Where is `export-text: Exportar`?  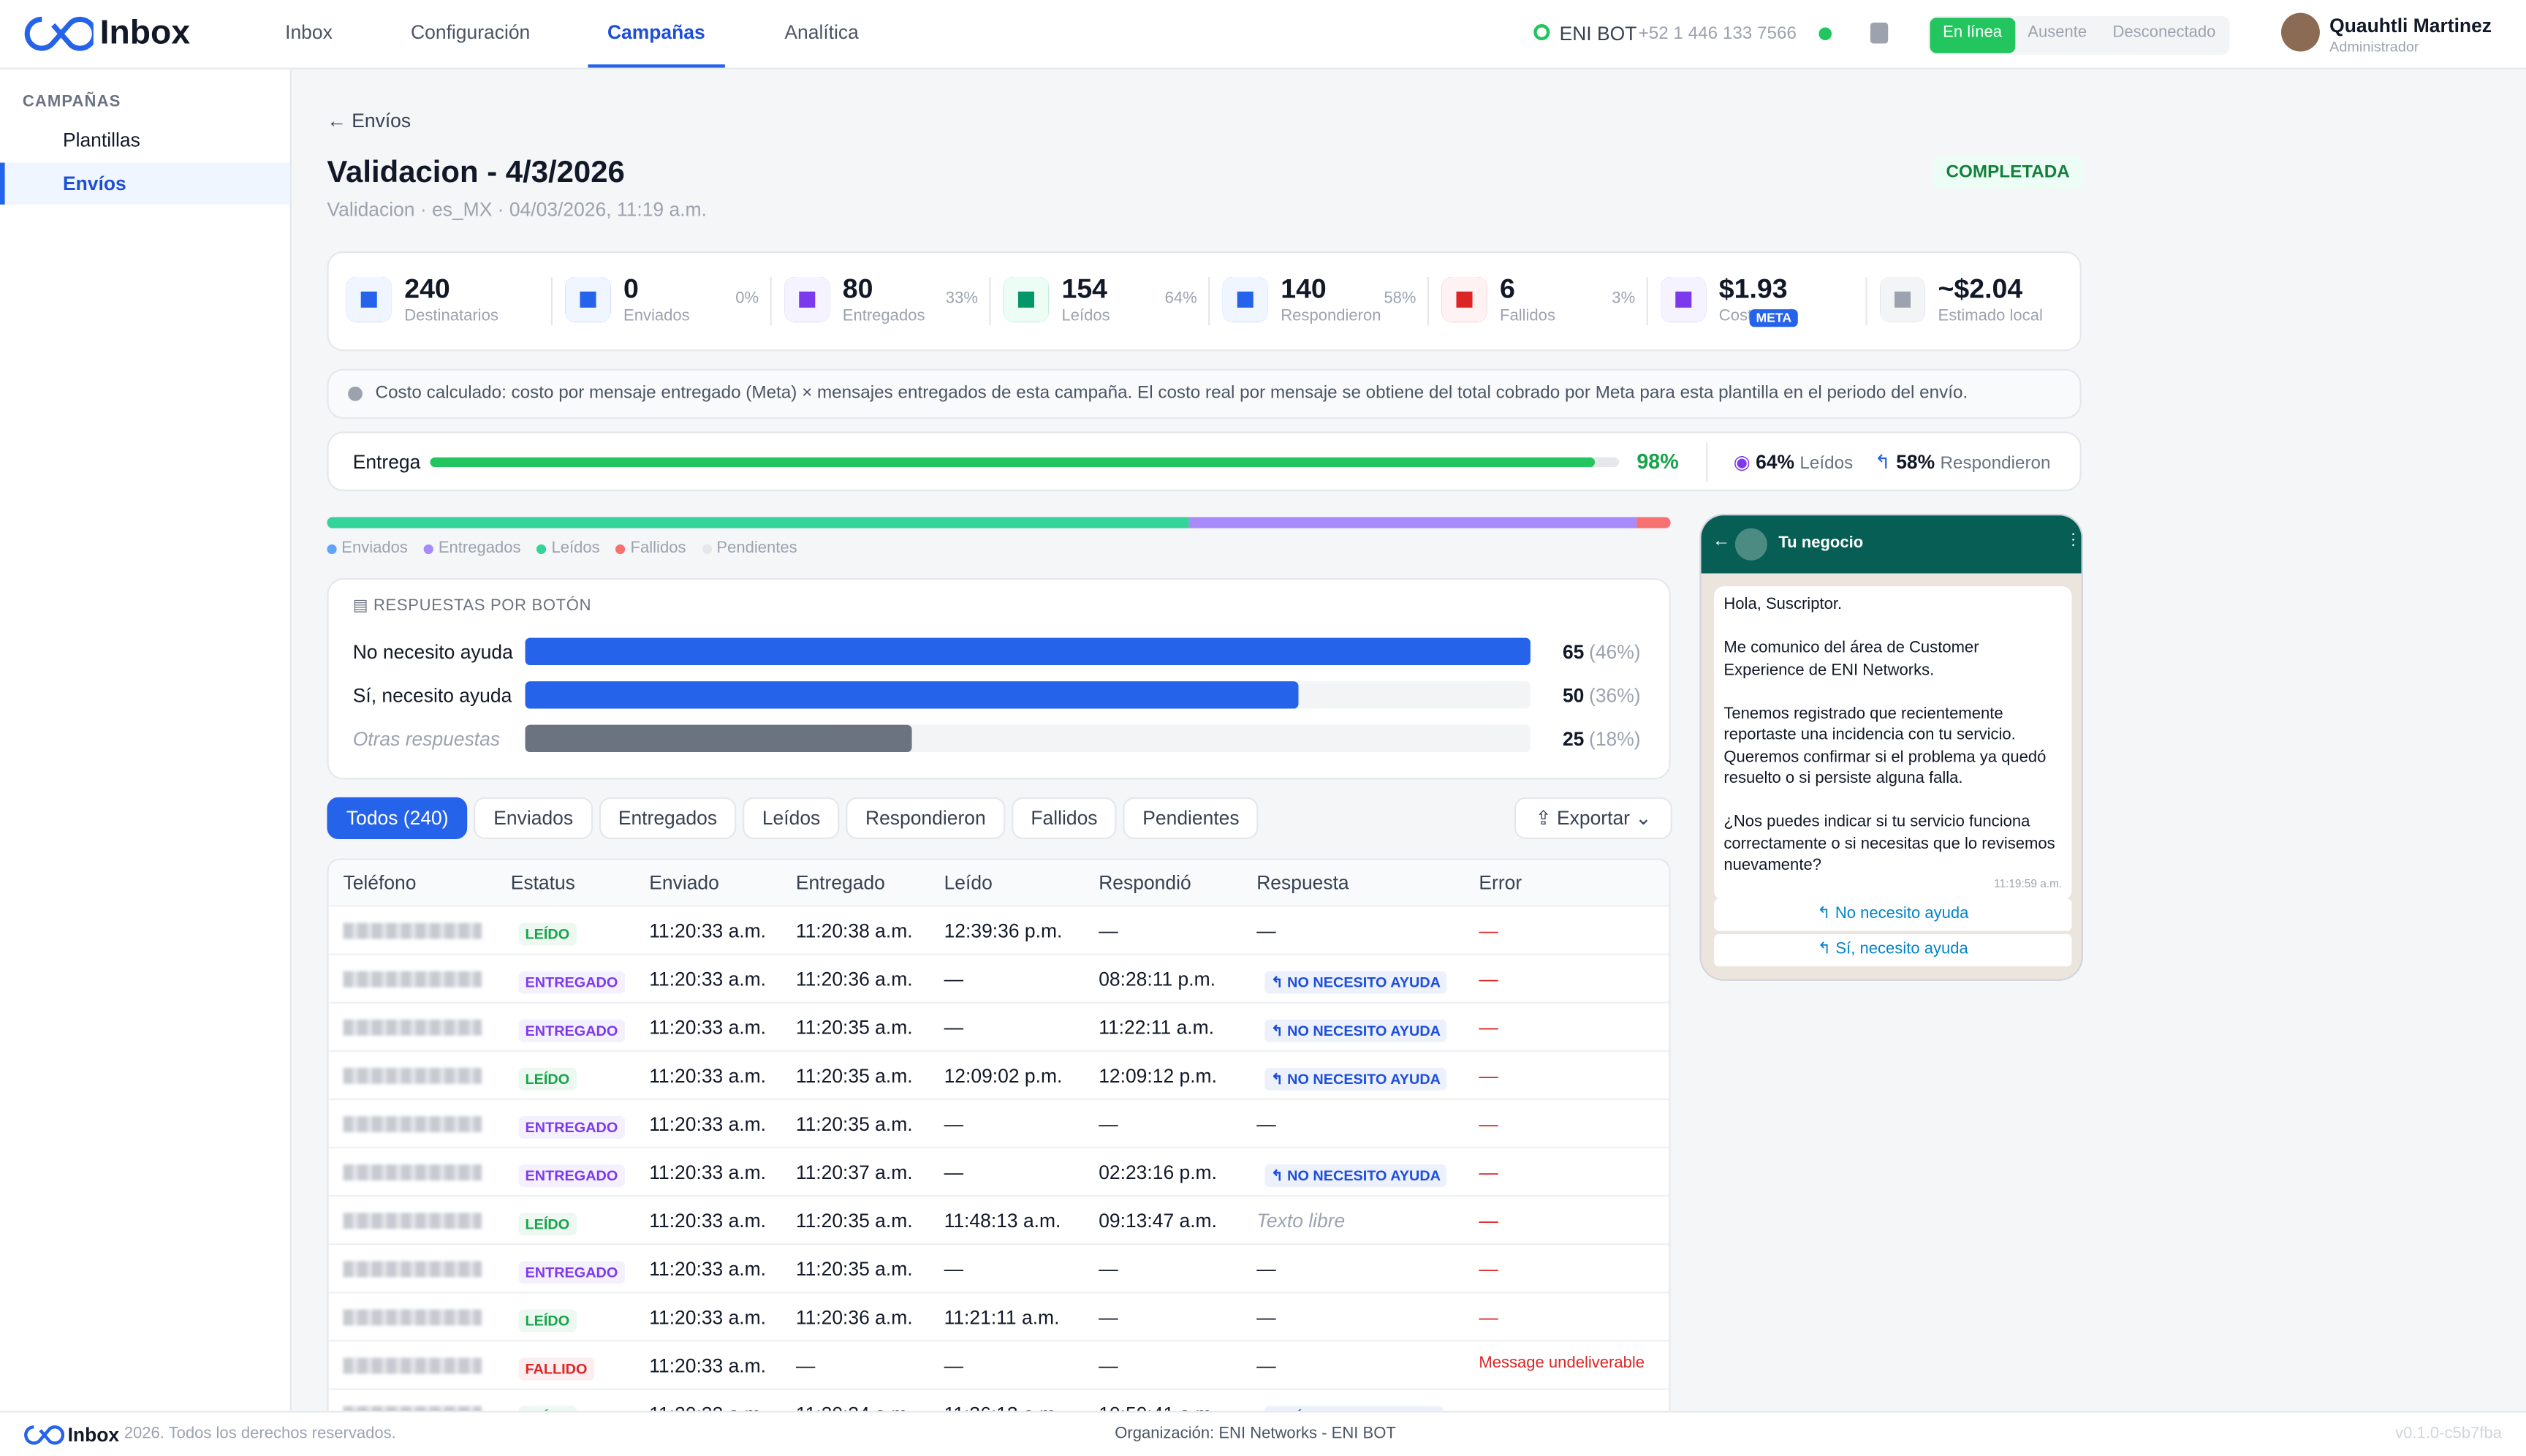 export-text: Exportar is located at coordinates (1593, 818).